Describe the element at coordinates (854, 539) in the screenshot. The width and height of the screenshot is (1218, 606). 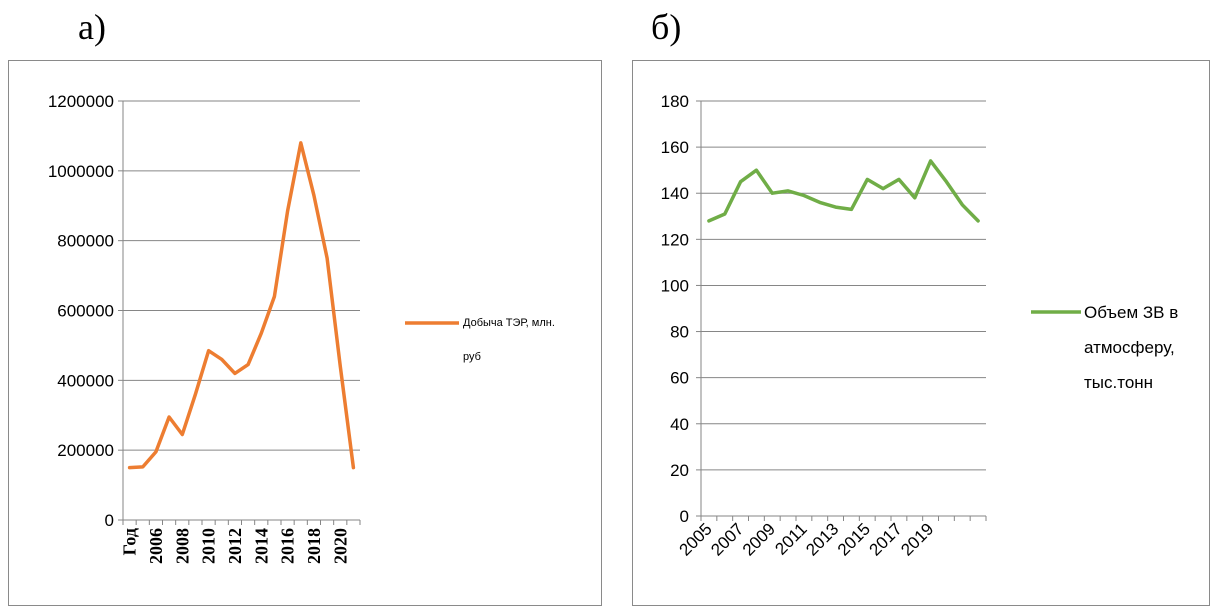
I see `x-tick-label: 2015` at that location.